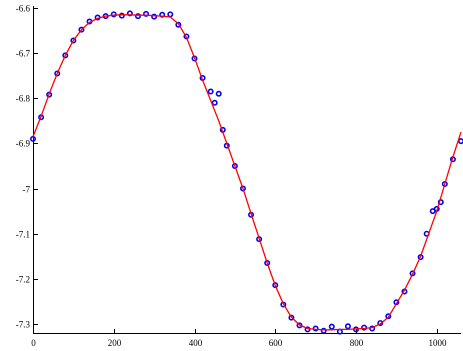 This screenshot has width=463, height=351. Describe the element at coordinates (33, 343) in the screenshot. I see `x-tick-label: 0` at that location.